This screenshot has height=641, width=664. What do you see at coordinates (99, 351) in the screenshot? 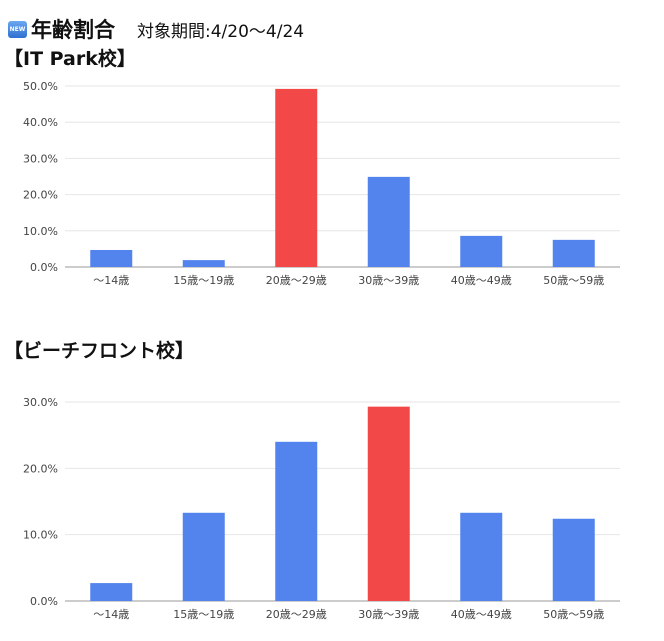
I see `chart2-title: 【ビーチフロント校】` at bounding box center [99, 351].